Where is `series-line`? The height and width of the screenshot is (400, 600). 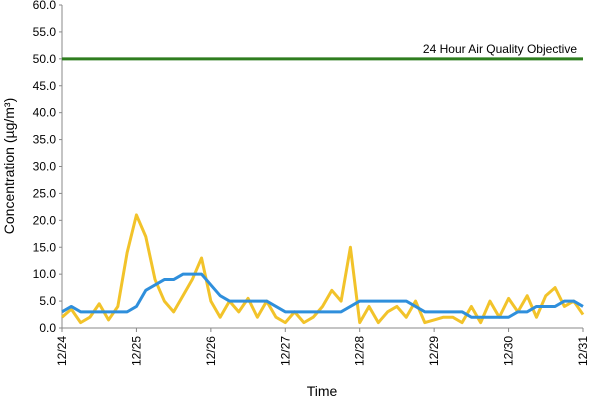
series-line is located at coordinates (322, 295).